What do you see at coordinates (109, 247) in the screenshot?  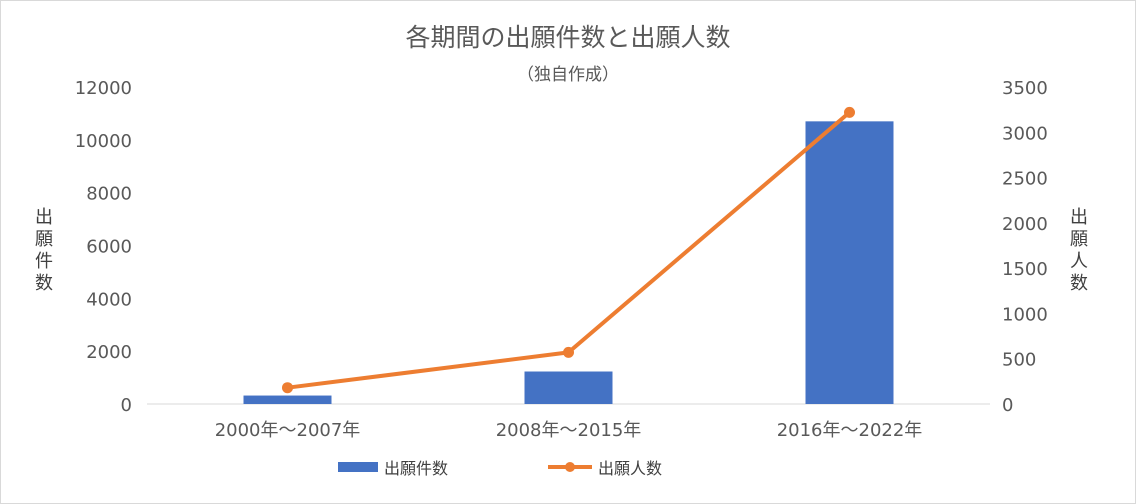 I see `y-left-tick-label: 6000` at bounding box center [109, 247].